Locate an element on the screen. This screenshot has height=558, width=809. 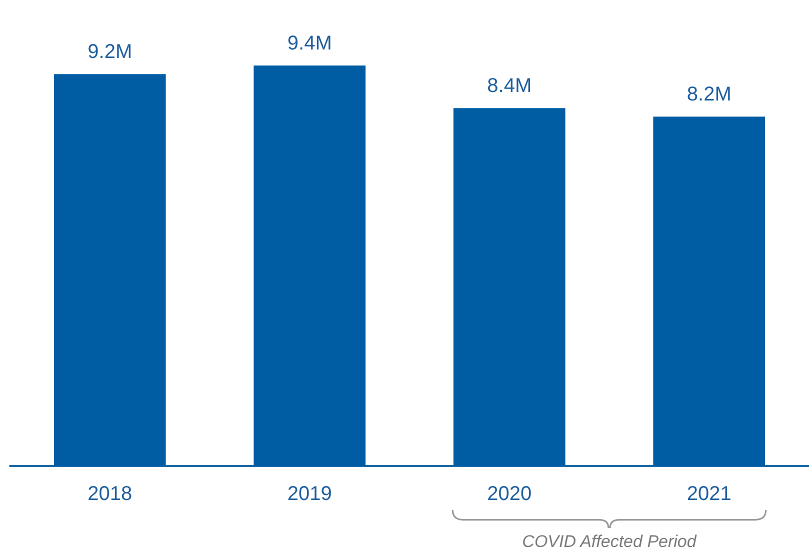
x-tick-label: 2020 is located at coordinates (509, 494).